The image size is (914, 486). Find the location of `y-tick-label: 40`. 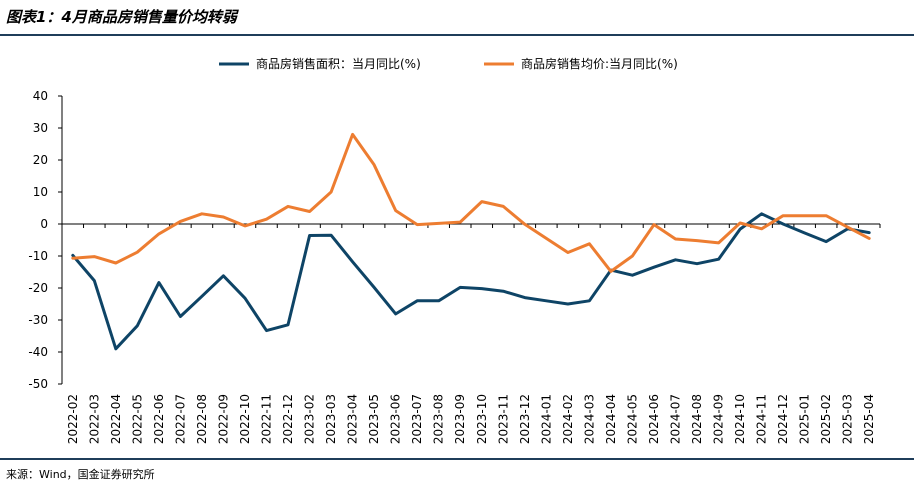

y-tick-label: 40 is located at coordinates (40, 96).